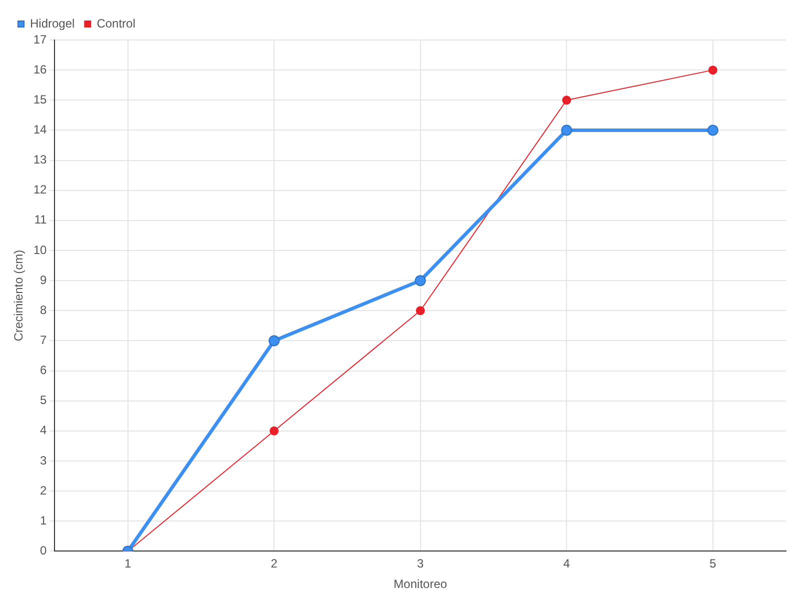  What do you see at coordinates (44, 520) in the screenshot?
I see `y-tick-label: 1` at bounding box center [44, 520].